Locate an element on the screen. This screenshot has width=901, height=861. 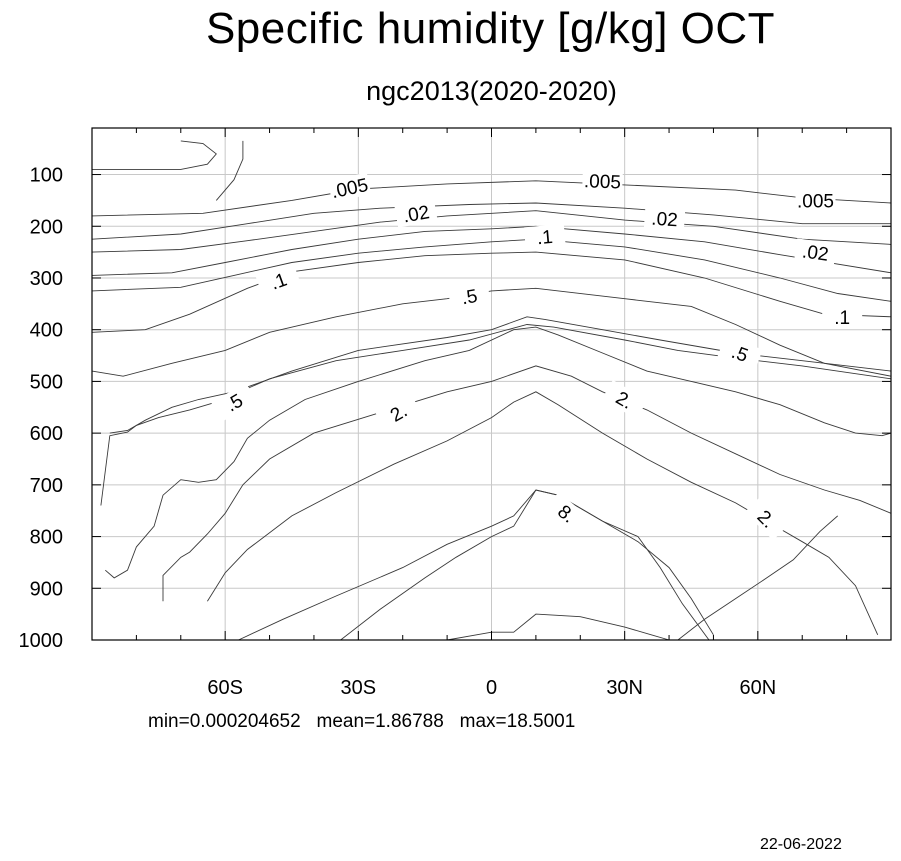
y-tick-label: 700 is located at coordinates (46, 486).